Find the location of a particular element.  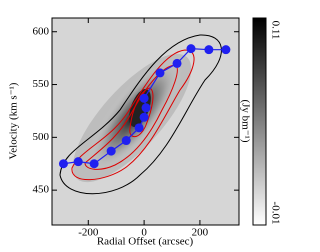

colorbar is located at coordinates (259, 121).